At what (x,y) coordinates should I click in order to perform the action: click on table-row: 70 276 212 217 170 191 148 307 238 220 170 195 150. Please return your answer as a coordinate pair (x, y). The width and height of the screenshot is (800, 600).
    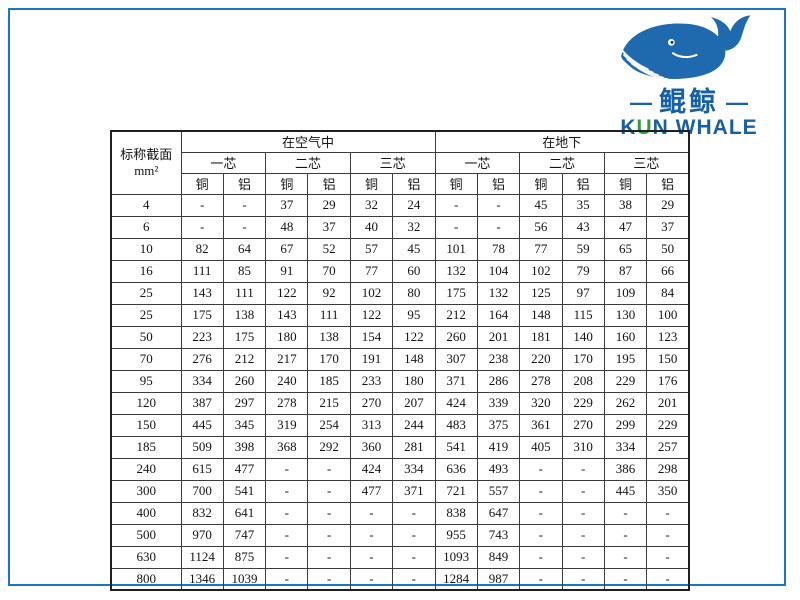
    Looking at the image, I should click on (400, 359).